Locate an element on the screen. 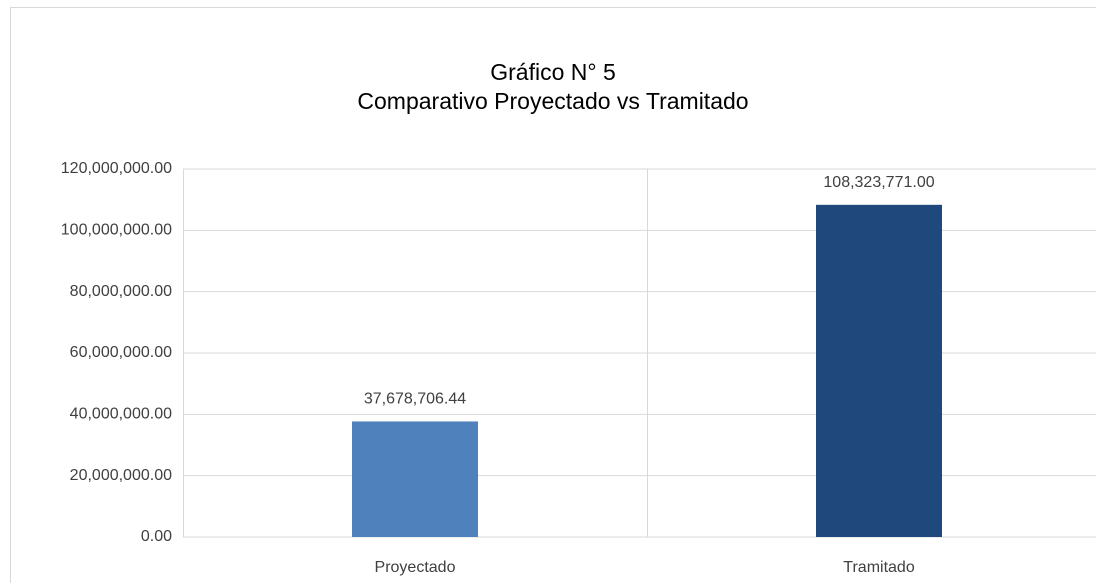 The image size is (1096, 583). x-tick-label: Tramitado is located at coordinates (879, 567).